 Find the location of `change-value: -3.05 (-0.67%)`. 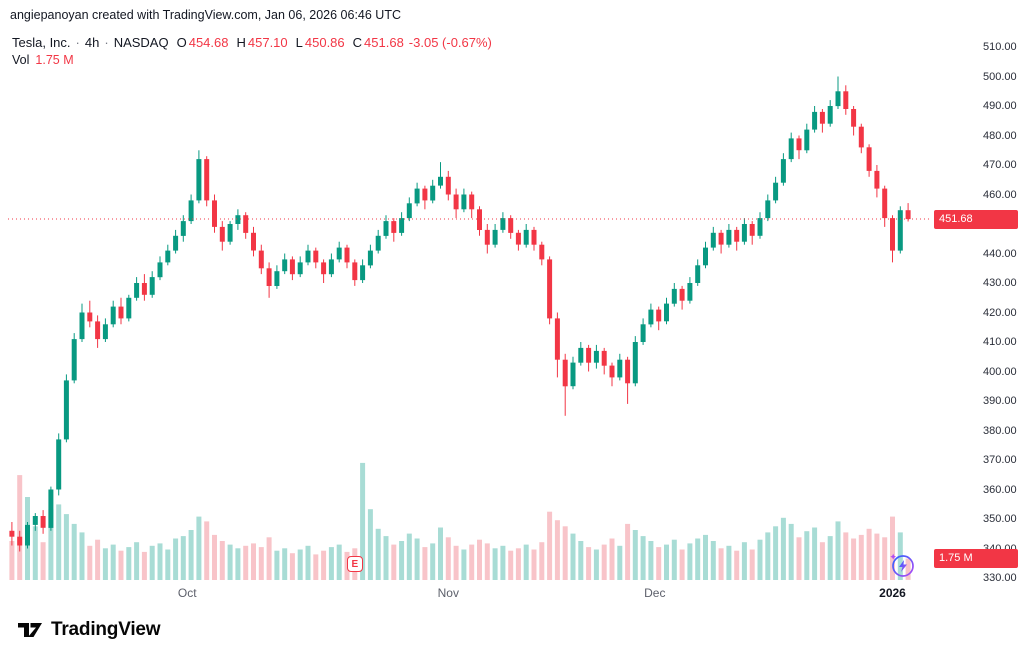

change-value: -3.05 (-0.67%) is located at coordinates (450, 42).